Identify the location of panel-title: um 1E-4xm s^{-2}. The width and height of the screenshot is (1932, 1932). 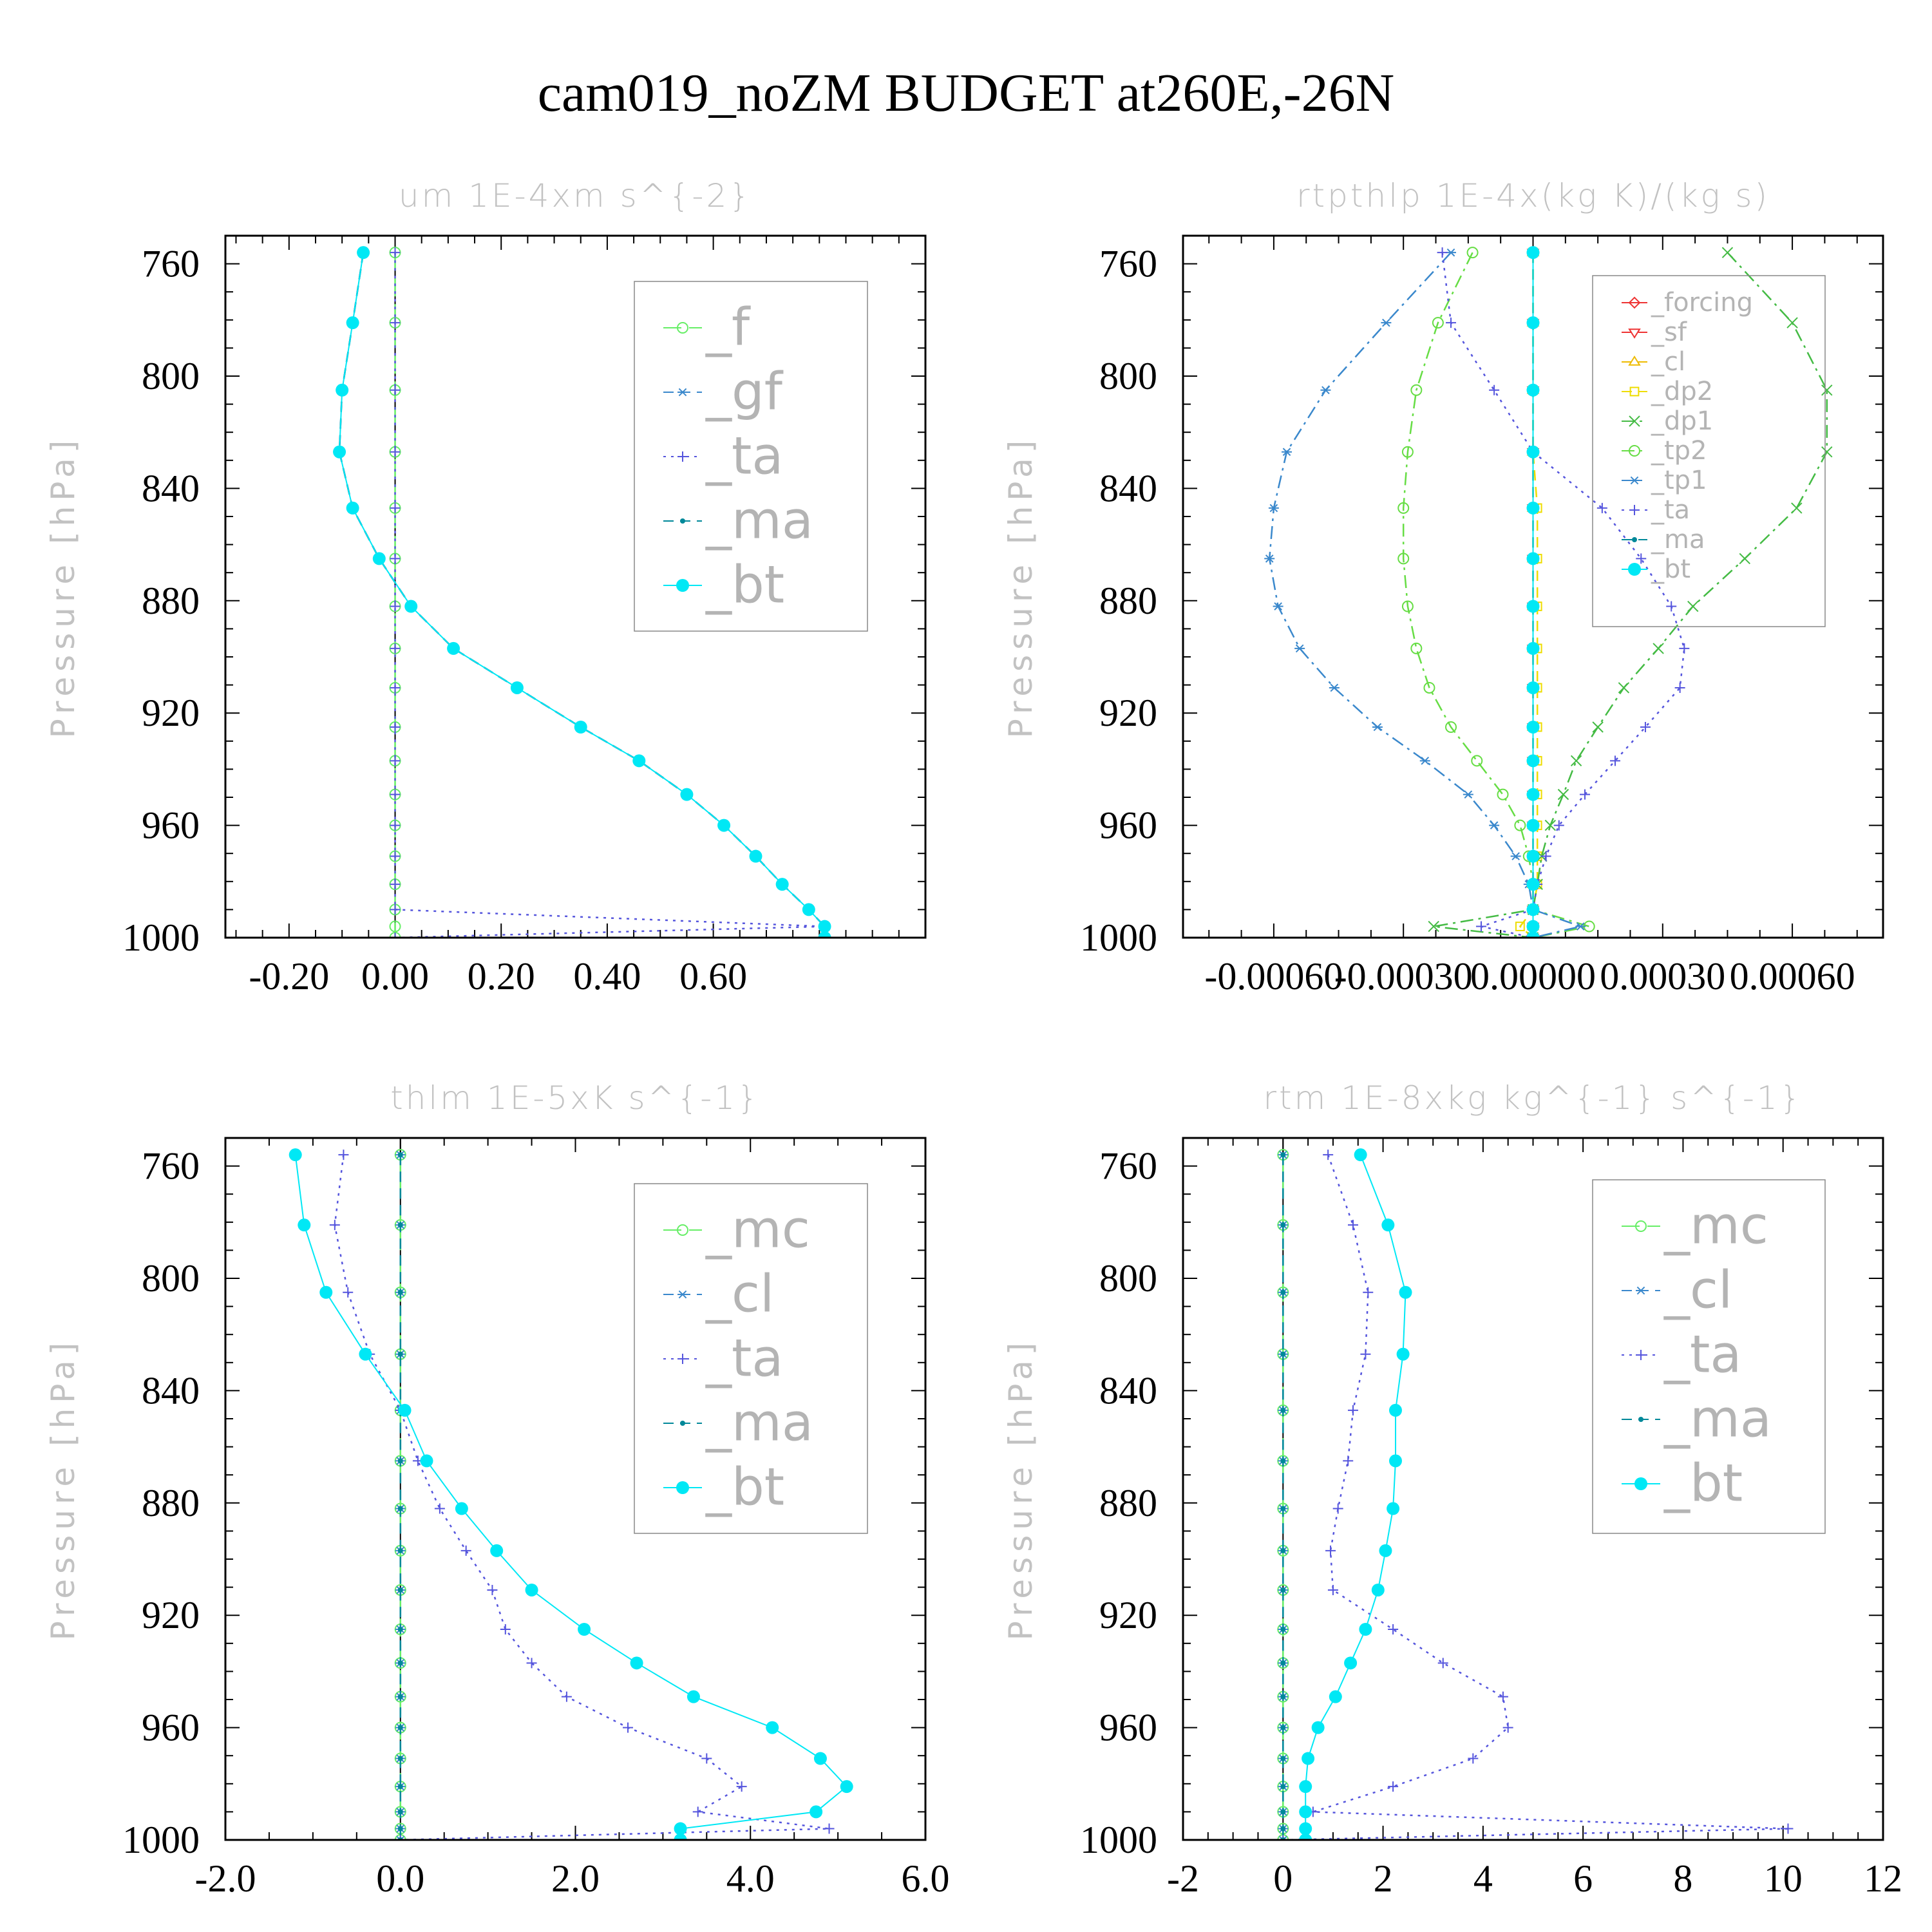
(575, 195).